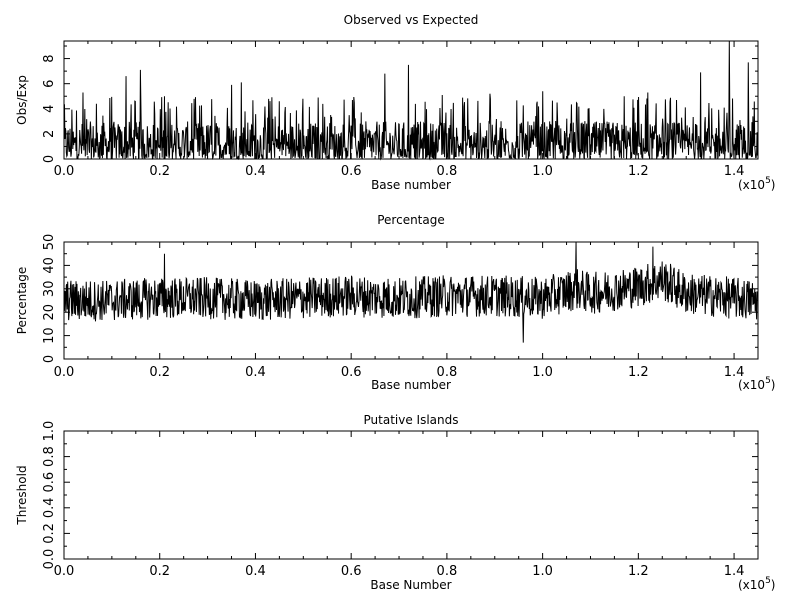 The height and width of the screenshot is (600, 800). Describe the element at coordinates (411, 420) in the screenshot. I see `chart-title: Putative Islands` at that location.